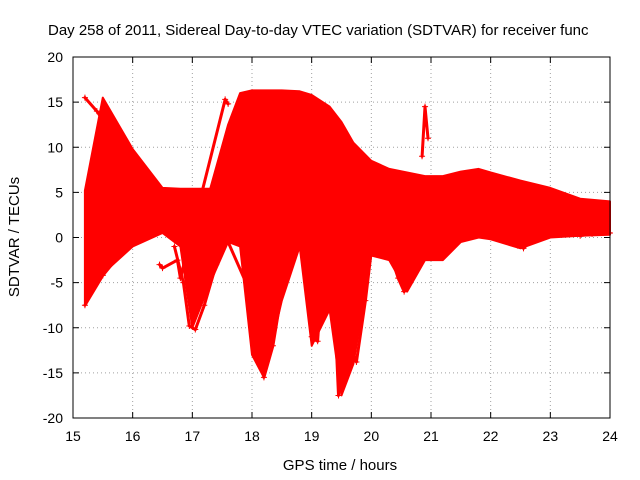  What do you see at coordinates (341, 436) in the screenshot?
I see `x-tick-labels: 15 16 17 18 19 20 21 22 23 24` at bounding box center [341, 436].